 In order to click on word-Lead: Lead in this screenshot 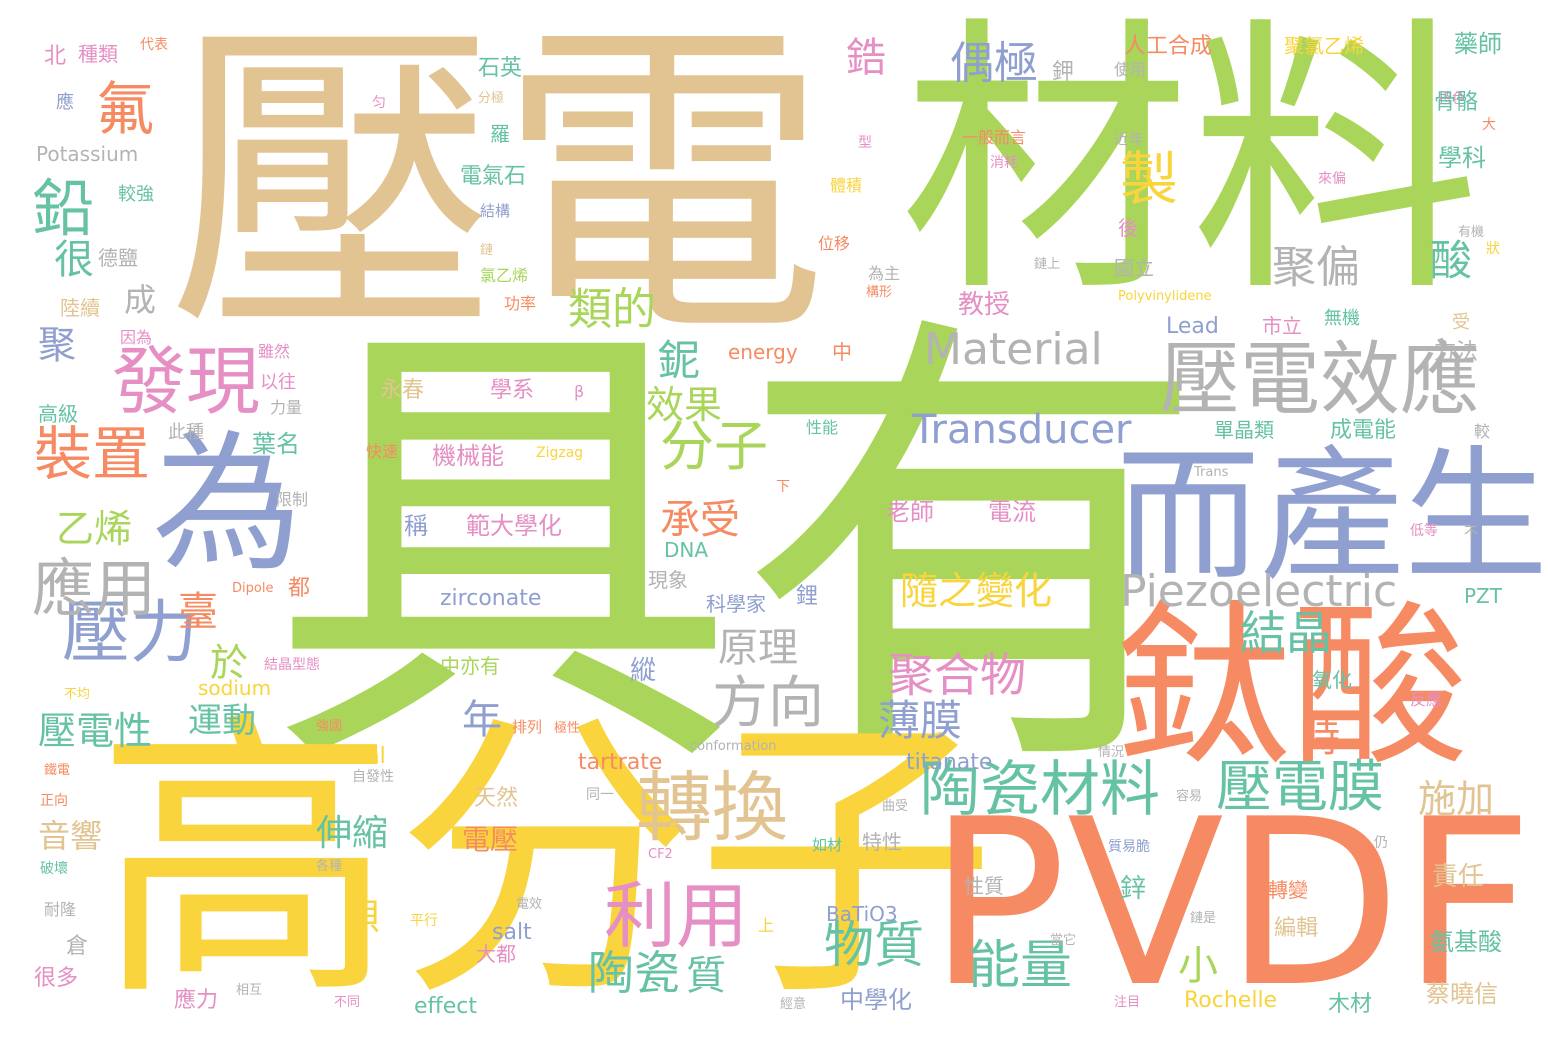, I will do `click(1192, 326)`.